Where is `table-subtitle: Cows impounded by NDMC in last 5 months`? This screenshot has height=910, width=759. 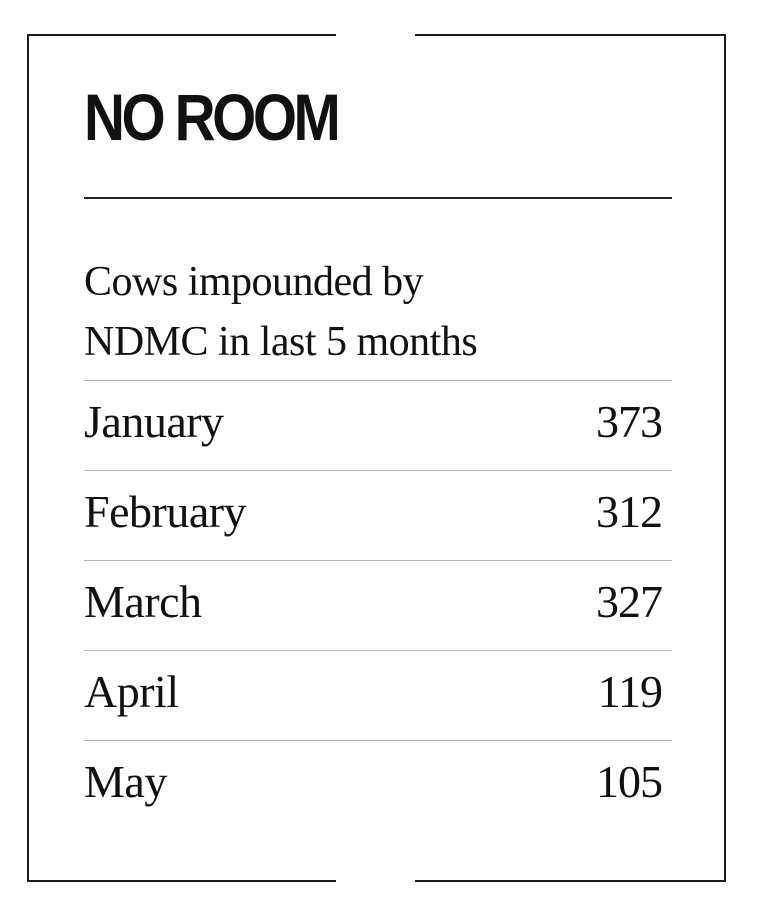
table-subtitle: Cows impounded by NDMC in last 5 months is located at coordinates (281, 312).